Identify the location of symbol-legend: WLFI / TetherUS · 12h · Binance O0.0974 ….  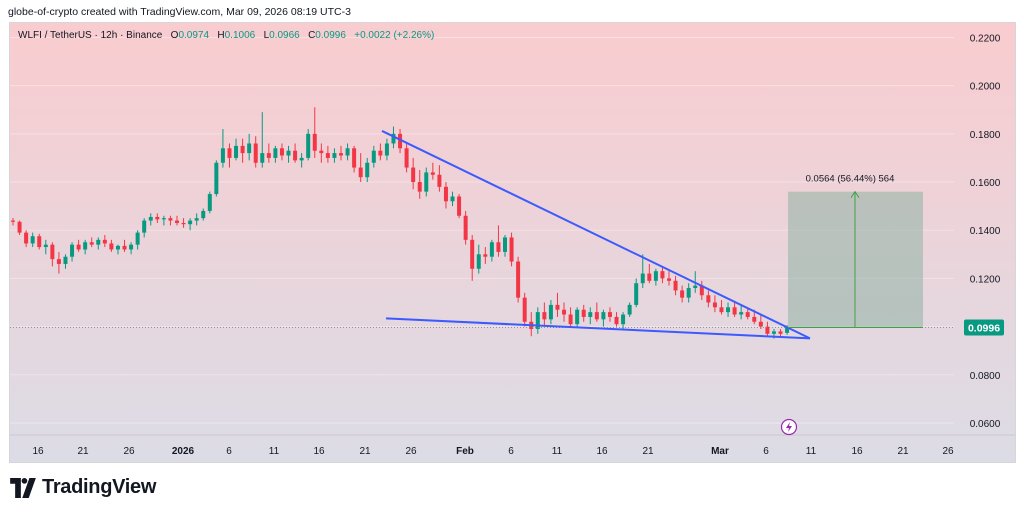
(226, 35).